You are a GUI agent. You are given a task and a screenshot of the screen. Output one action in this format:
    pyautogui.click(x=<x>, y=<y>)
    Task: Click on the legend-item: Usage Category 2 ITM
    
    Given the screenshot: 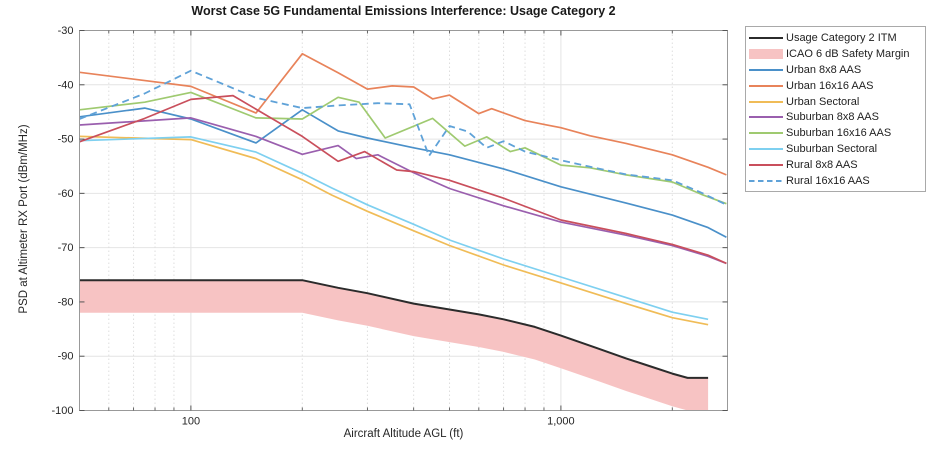 What is the action you would take?
    pyautogui.click(x=835, y=38)
    